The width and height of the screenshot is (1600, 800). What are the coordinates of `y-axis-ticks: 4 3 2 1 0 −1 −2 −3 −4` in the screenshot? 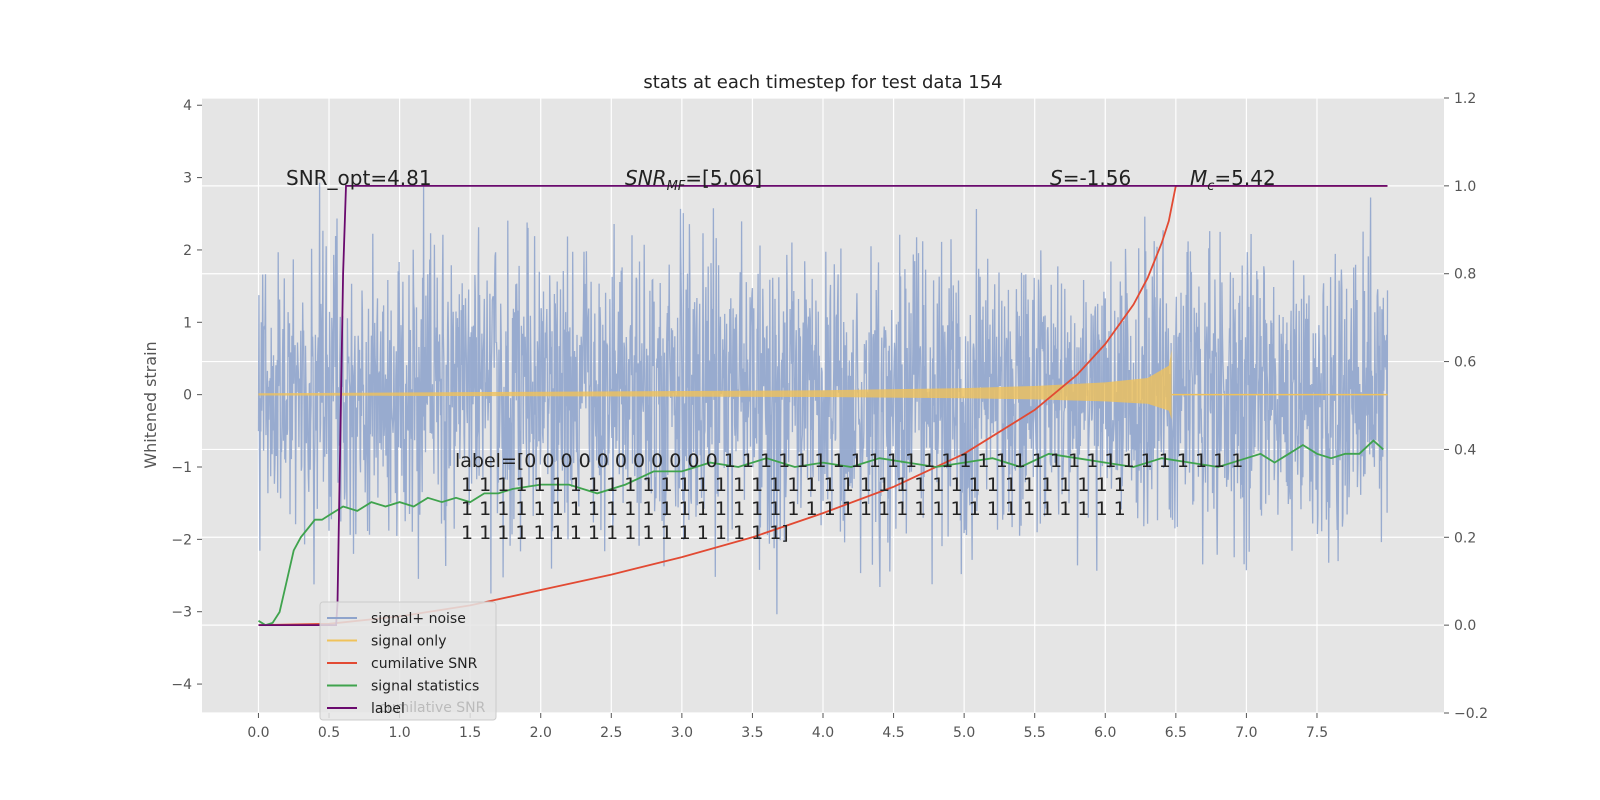 It's located at (186, 395).